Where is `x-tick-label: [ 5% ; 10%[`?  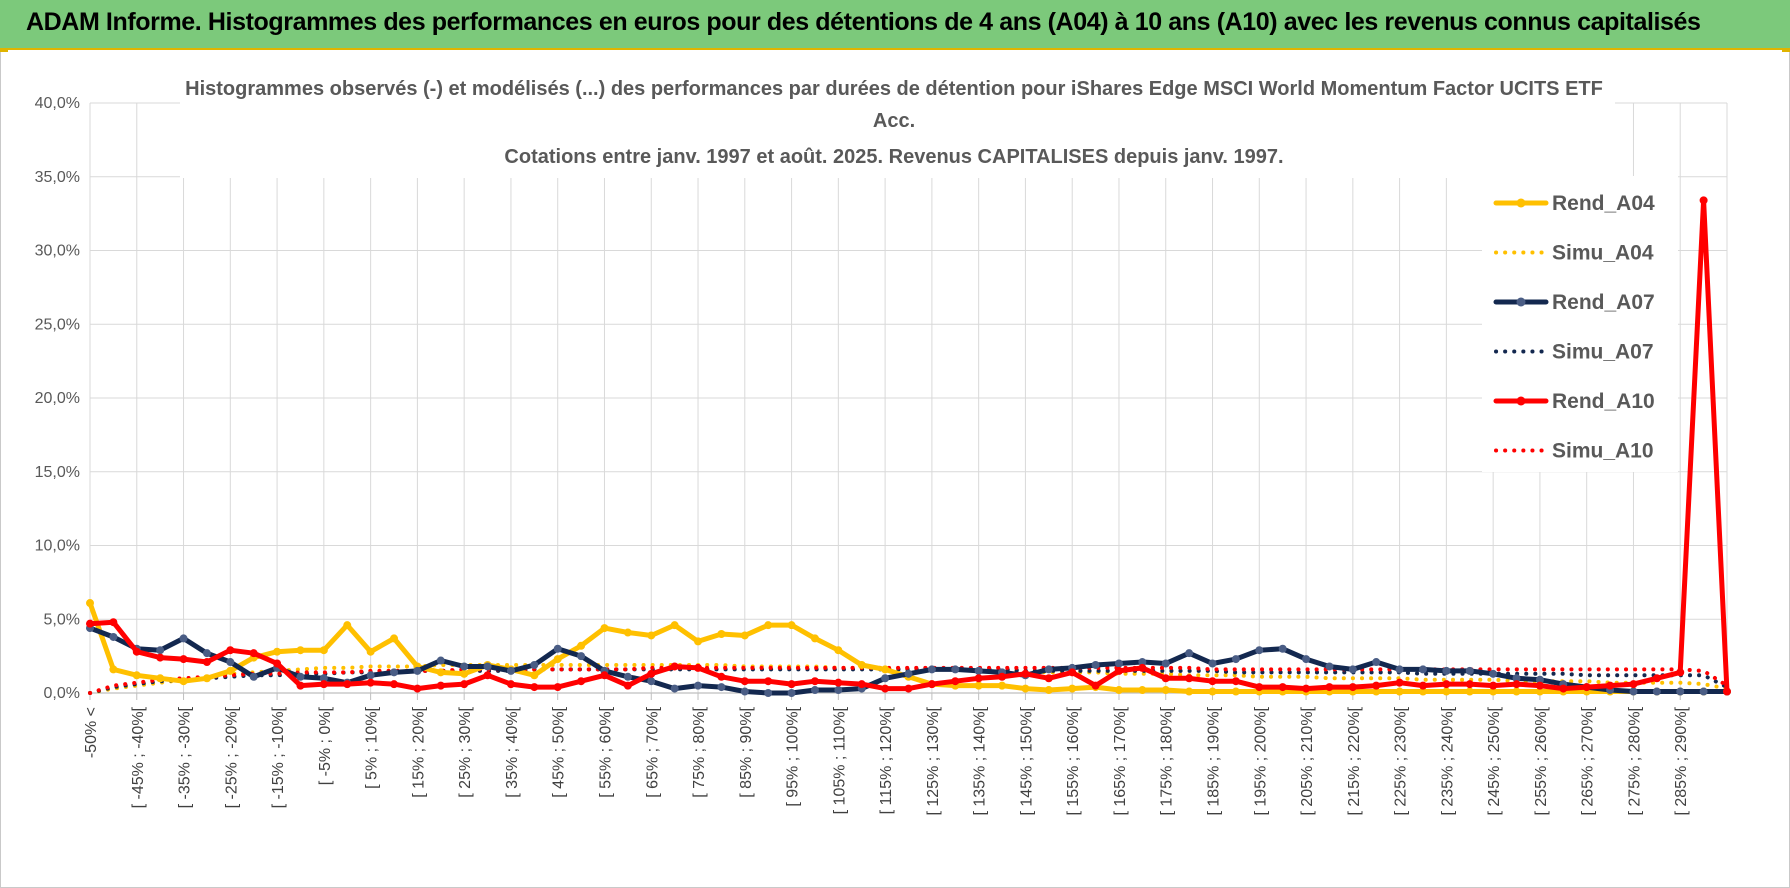
x-tick-label: [ 5% ; 10%[ is located at coordinates (372, 747).